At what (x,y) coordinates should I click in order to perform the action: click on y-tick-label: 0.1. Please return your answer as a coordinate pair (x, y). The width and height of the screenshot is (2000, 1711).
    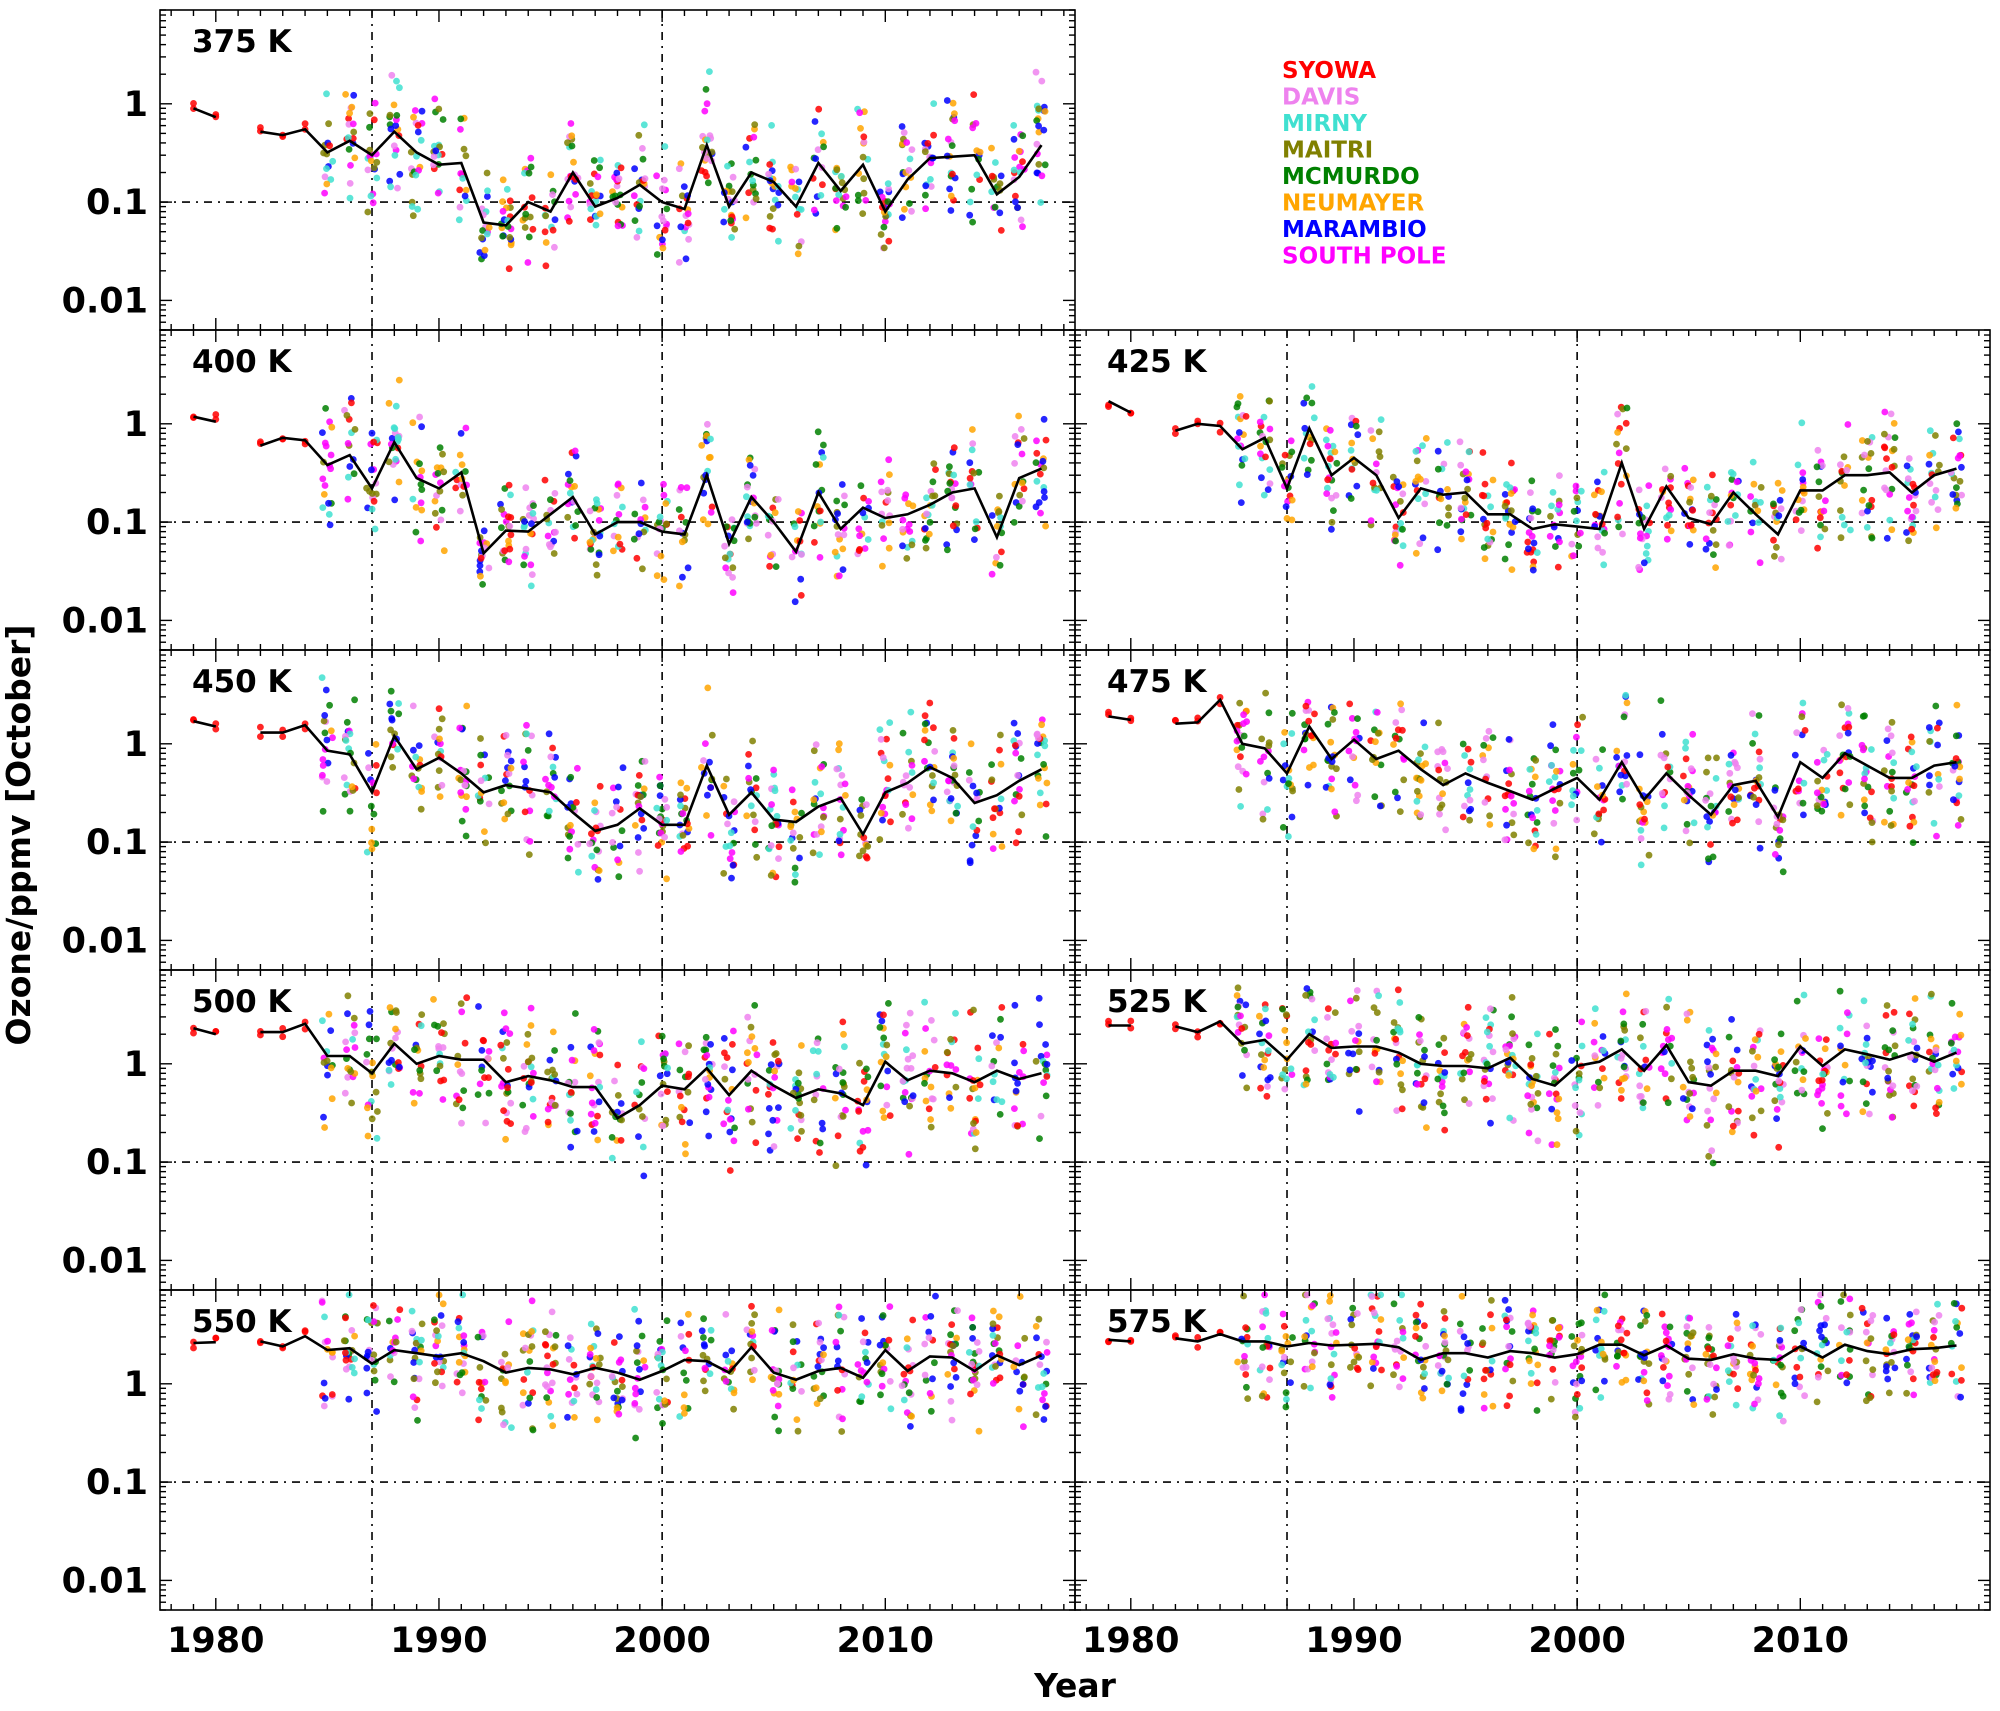
    Looking at the image, I should click on (117, 1163).